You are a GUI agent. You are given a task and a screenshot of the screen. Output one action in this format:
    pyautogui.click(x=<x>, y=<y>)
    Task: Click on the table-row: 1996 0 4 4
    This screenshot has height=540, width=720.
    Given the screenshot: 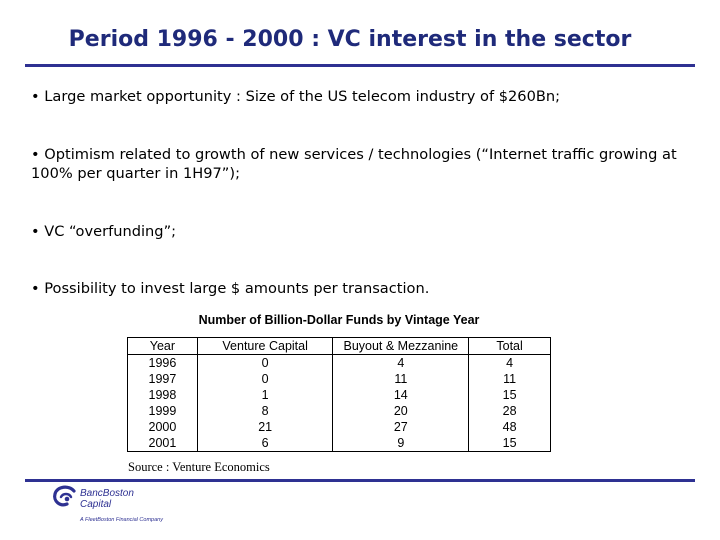 What is the action you would take?
    pyautogui.click(x=339, y=362)
    